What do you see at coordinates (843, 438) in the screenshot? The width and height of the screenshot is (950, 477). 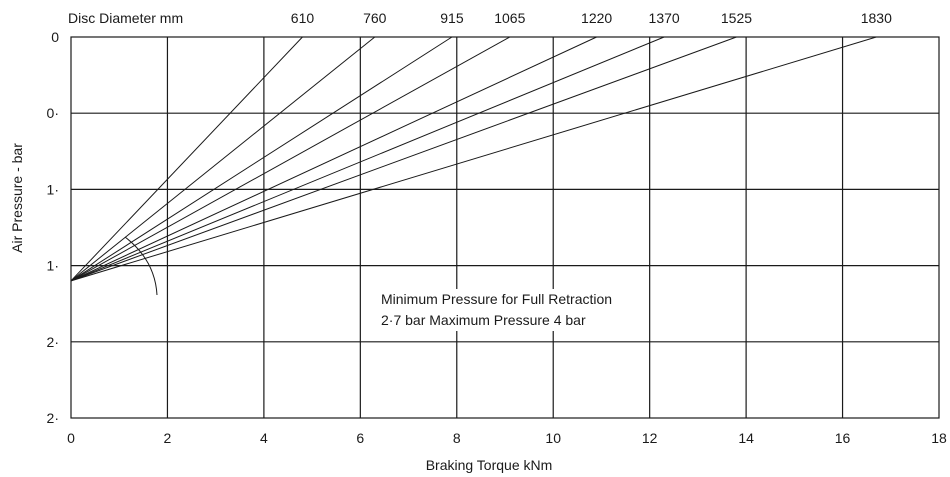 I see `x-tick-label: 16` at bounding box center [843, 438].